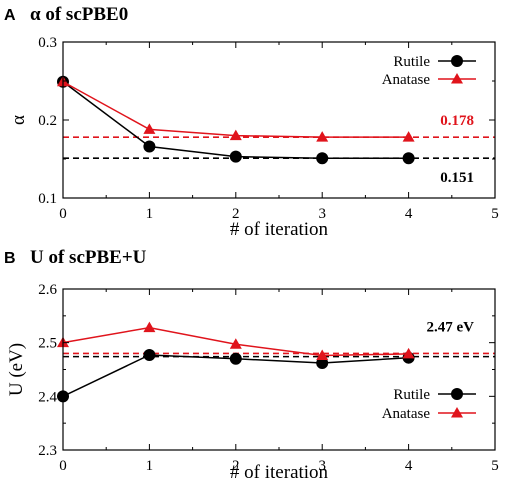  Describe the element at coordinates (47, 121) in the screenshot. I see `y-tick-label: 0.2` at that location.